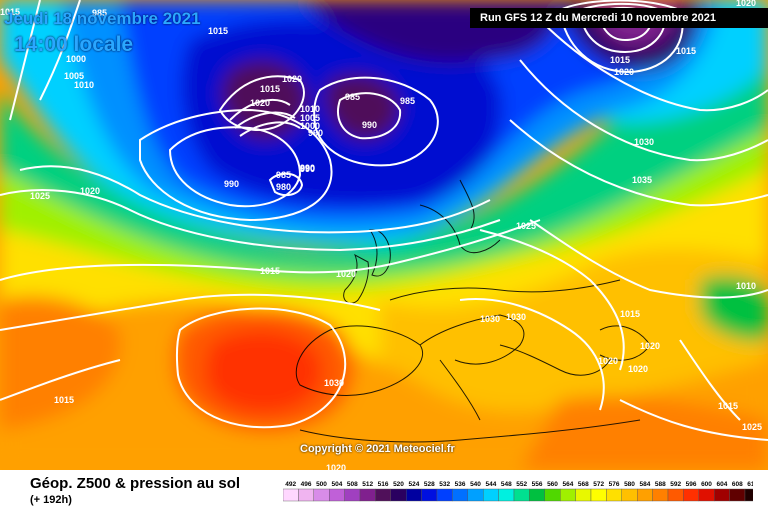 The width and height of the screenshot is (768, 512). Describe the element at coordinates (74, 44) in the screenshot. I see `forecast-time: 14:00 locale` at that location.